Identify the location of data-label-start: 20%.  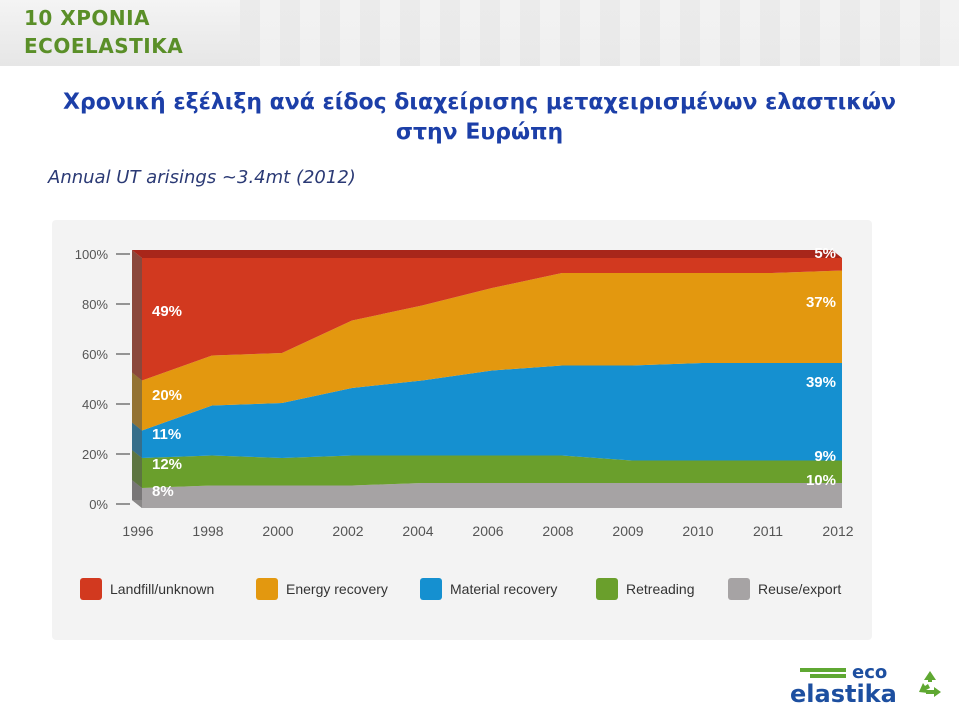
(167, 395).